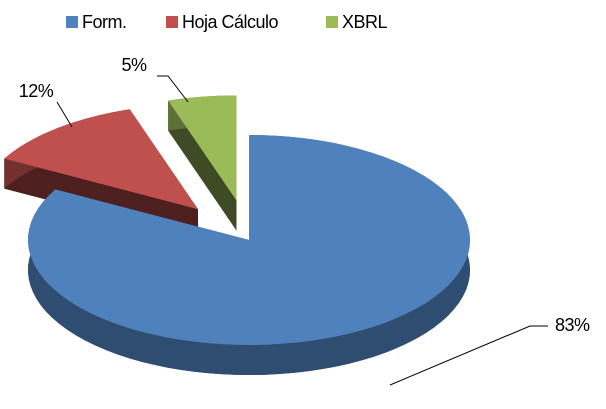  What do you see at coordinates (36, 91) in the screenshot?
I see `data-label: 12%` at bounding box center [36, 91].